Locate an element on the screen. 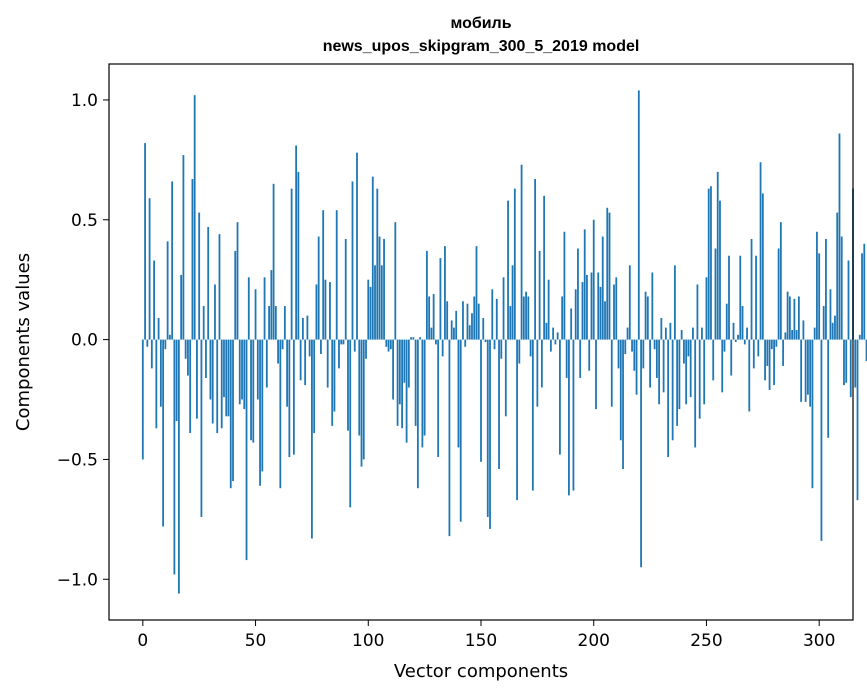  y-tick-label: 0.5 is located at coordinates (84, 221).